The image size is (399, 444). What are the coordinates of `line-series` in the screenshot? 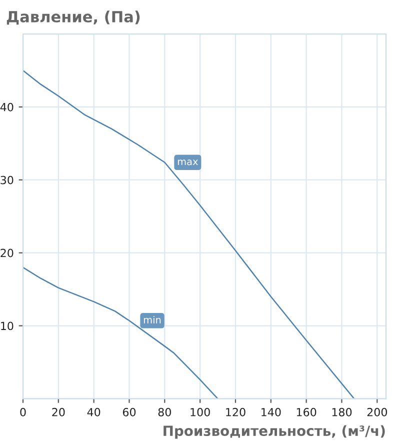 It's located at (120, 332).